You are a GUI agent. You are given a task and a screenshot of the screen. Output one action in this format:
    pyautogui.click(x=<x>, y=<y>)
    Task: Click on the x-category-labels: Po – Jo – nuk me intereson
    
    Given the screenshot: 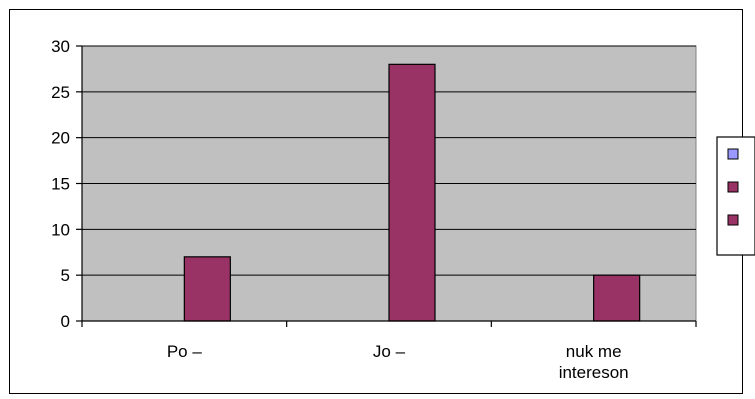 What is the action you would take?
    pyautogui.click(x=398, y=362)
    